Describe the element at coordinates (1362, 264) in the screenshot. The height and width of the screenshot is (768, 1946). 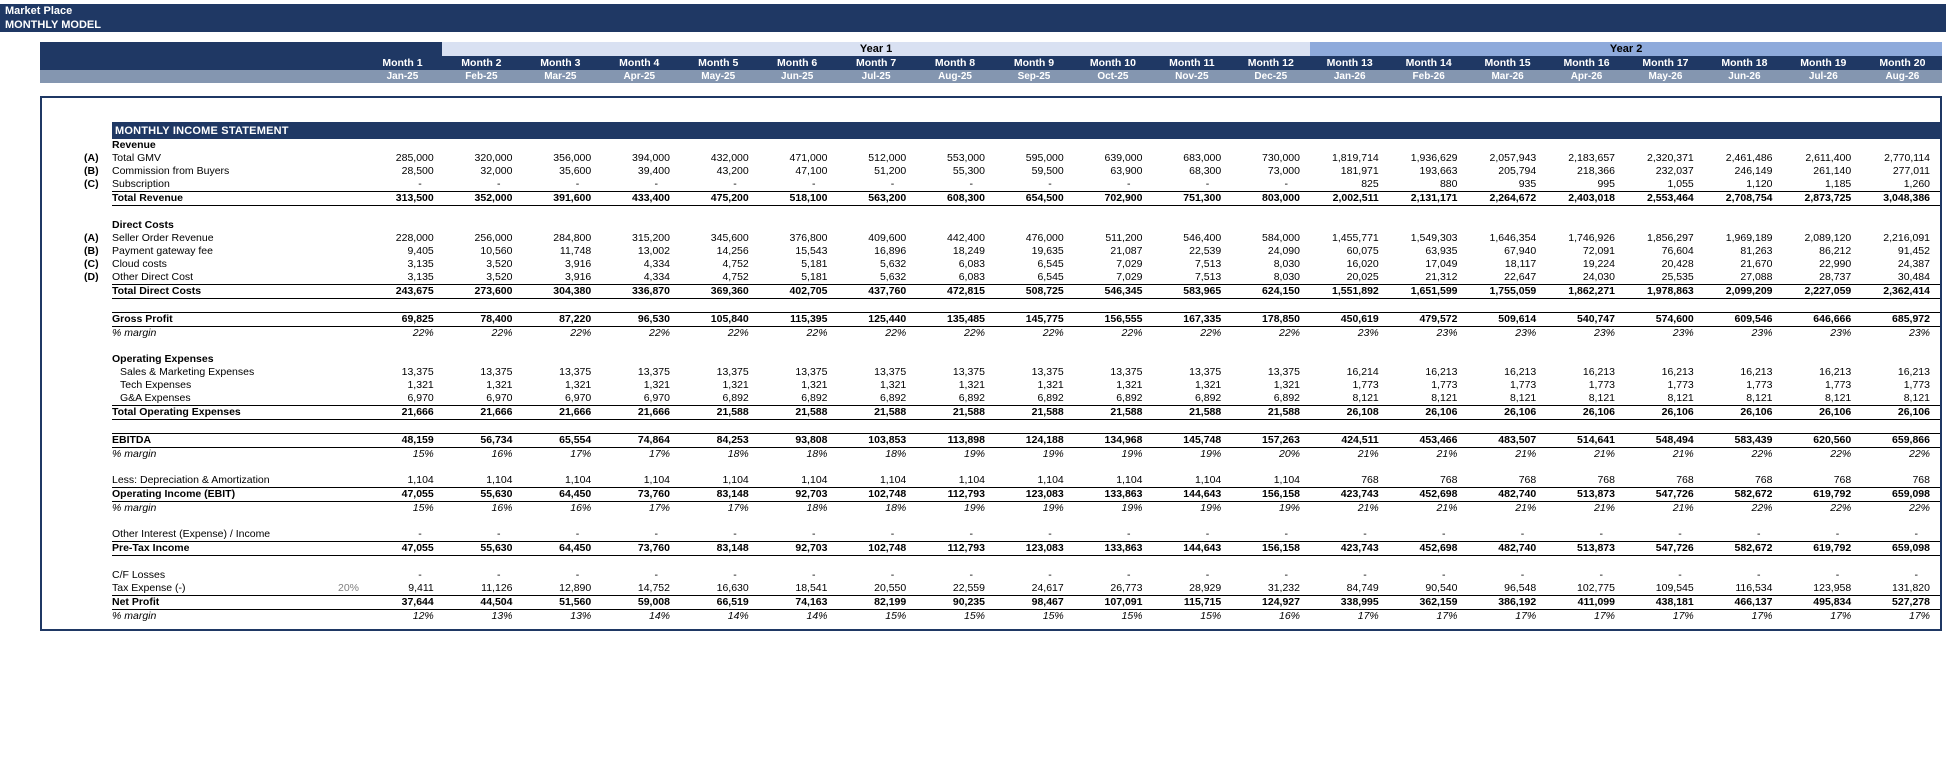
I see `value-cell: 16,020` at that location.